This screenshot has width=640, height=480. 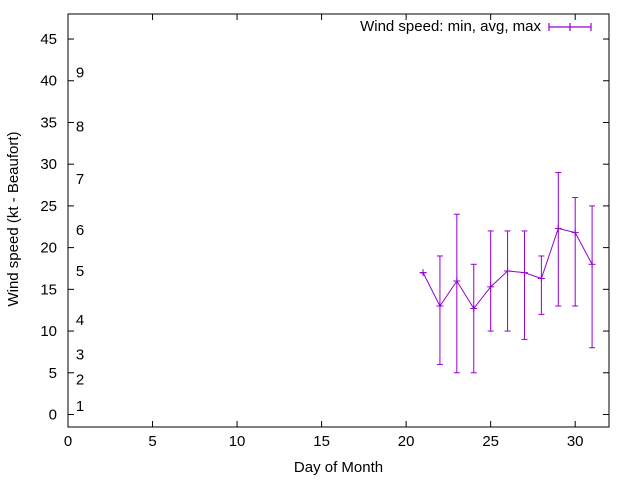 I want to click on legend: Wind speed: min, avg, max, so click(x=476, y=26).